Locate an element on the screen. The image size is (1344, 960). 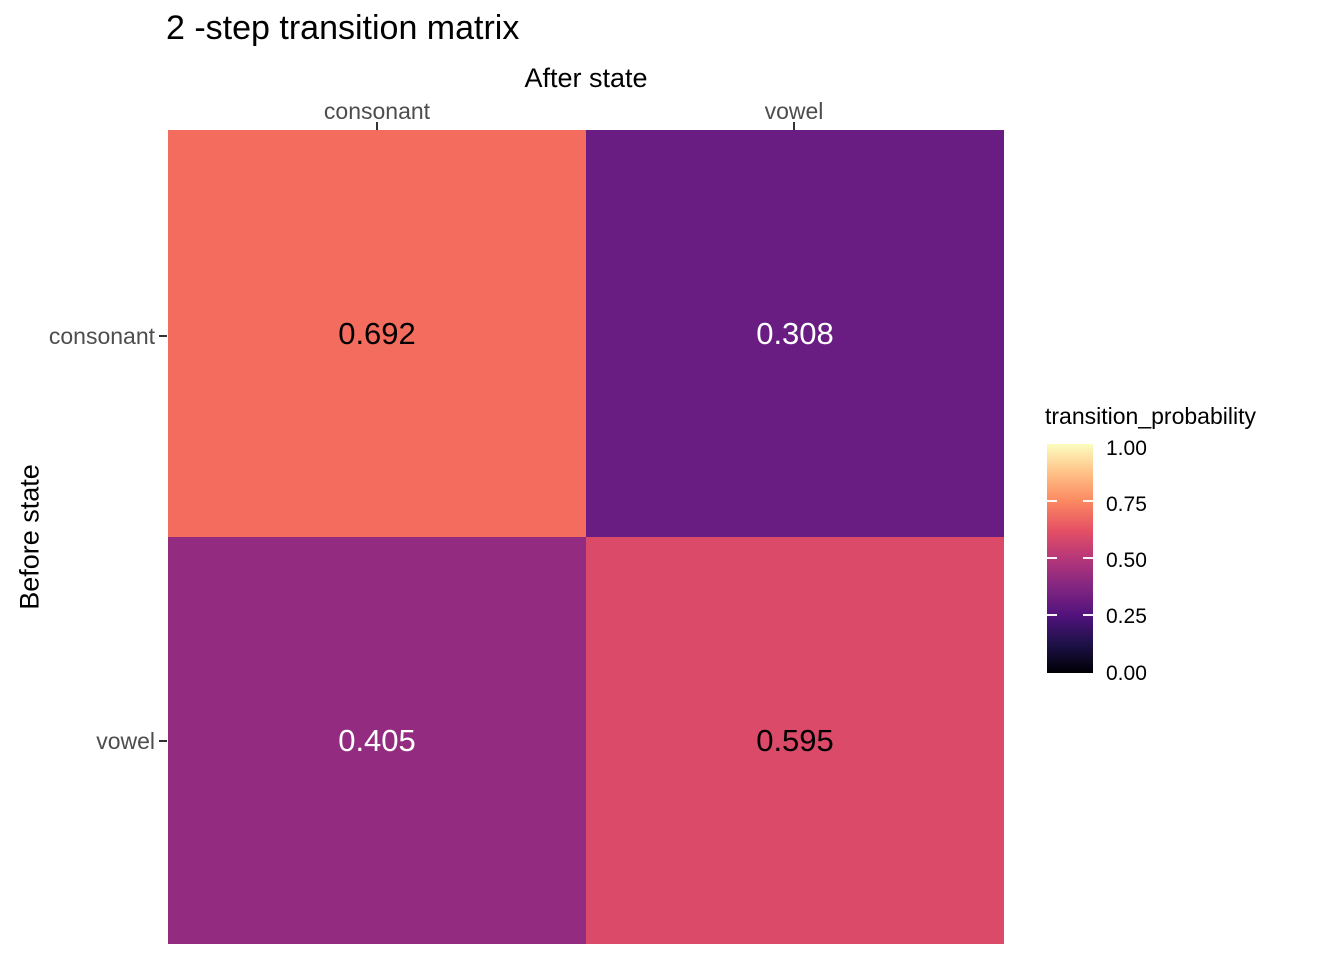
legend-tick-label: 0.75 is located at coordinates (1126, 504).